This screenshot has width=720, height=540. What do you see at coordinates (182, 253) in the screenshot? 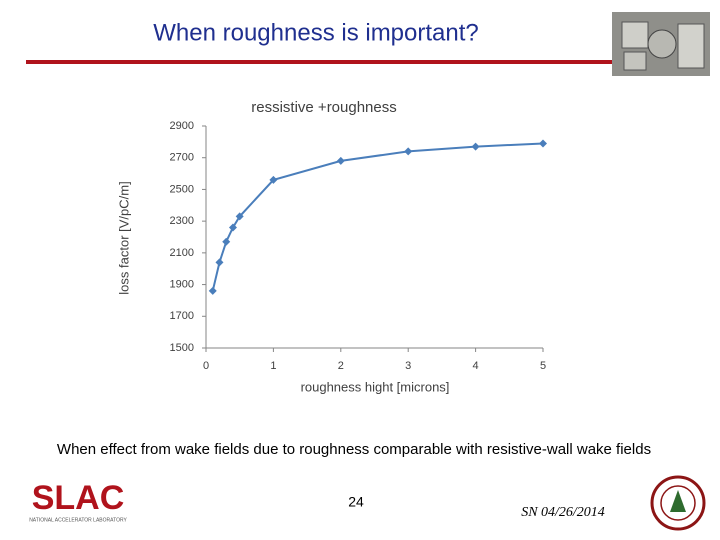
I see `y-tick-label: 2100` at bounding box center [182, 253].